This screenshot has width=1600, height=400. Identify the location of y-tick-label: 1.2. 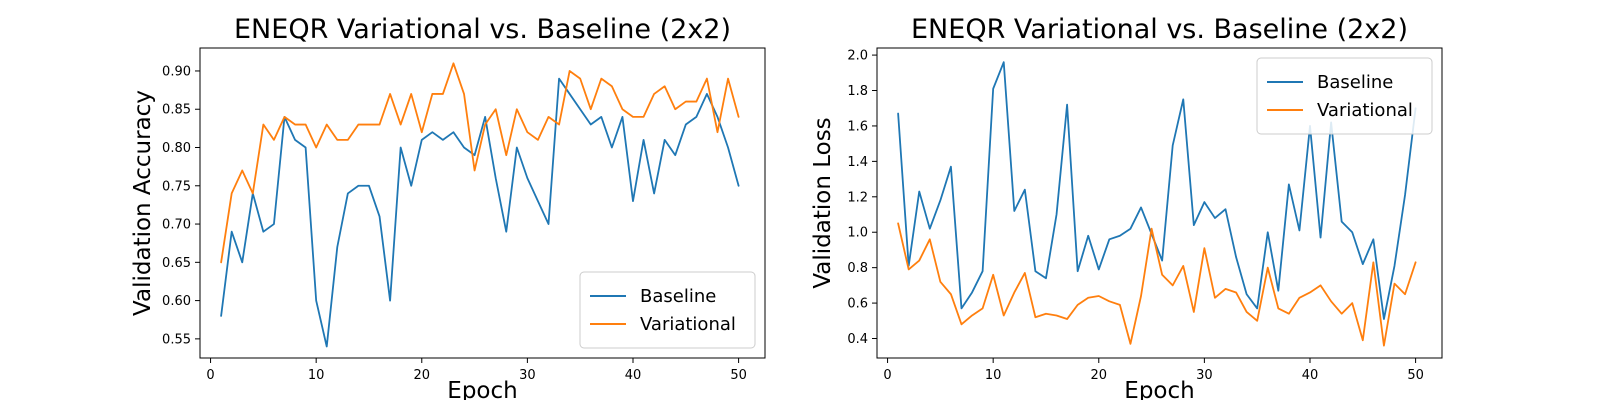
(857, 197).